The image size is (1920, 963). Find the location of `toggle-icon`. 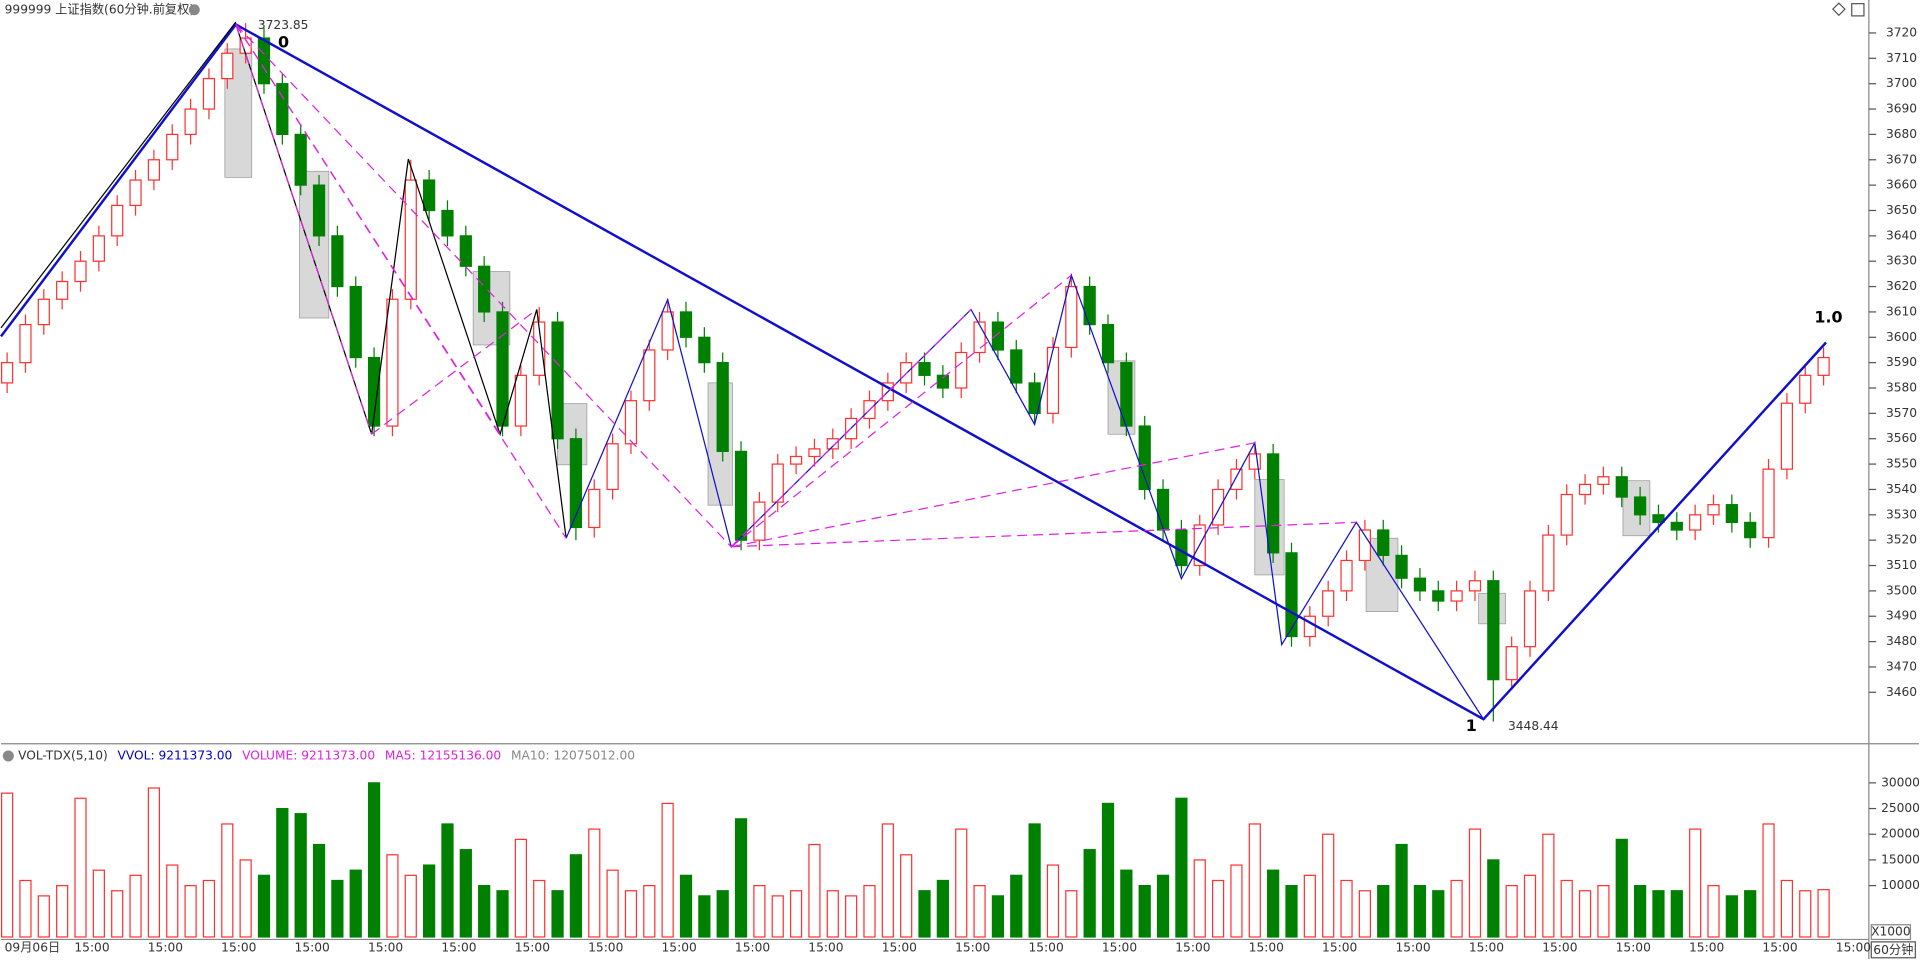

toggle-icon is located at coordinates (1838, 9).